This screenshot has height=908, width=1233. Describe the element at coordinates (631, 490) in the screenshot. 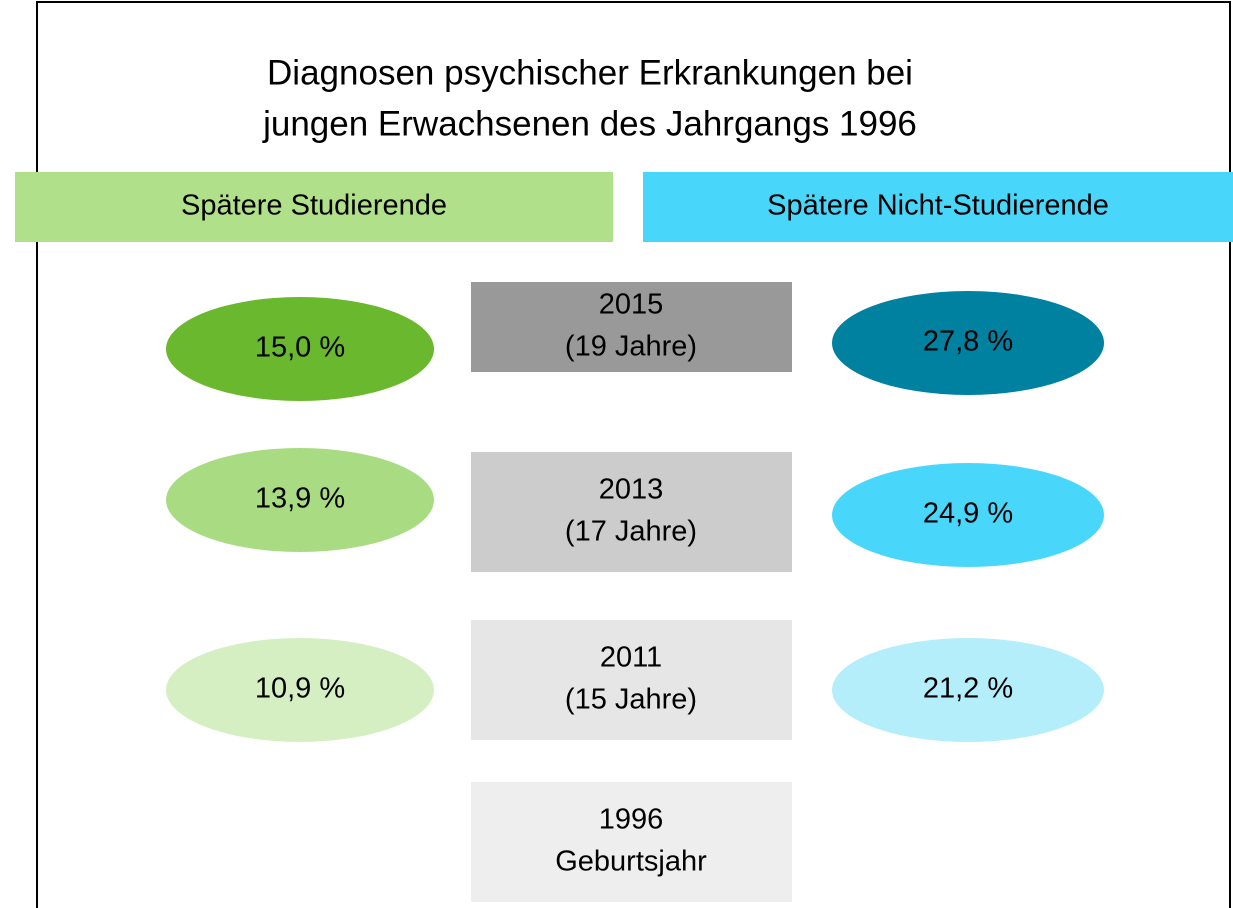

I see `year-label: 2013` at that location.